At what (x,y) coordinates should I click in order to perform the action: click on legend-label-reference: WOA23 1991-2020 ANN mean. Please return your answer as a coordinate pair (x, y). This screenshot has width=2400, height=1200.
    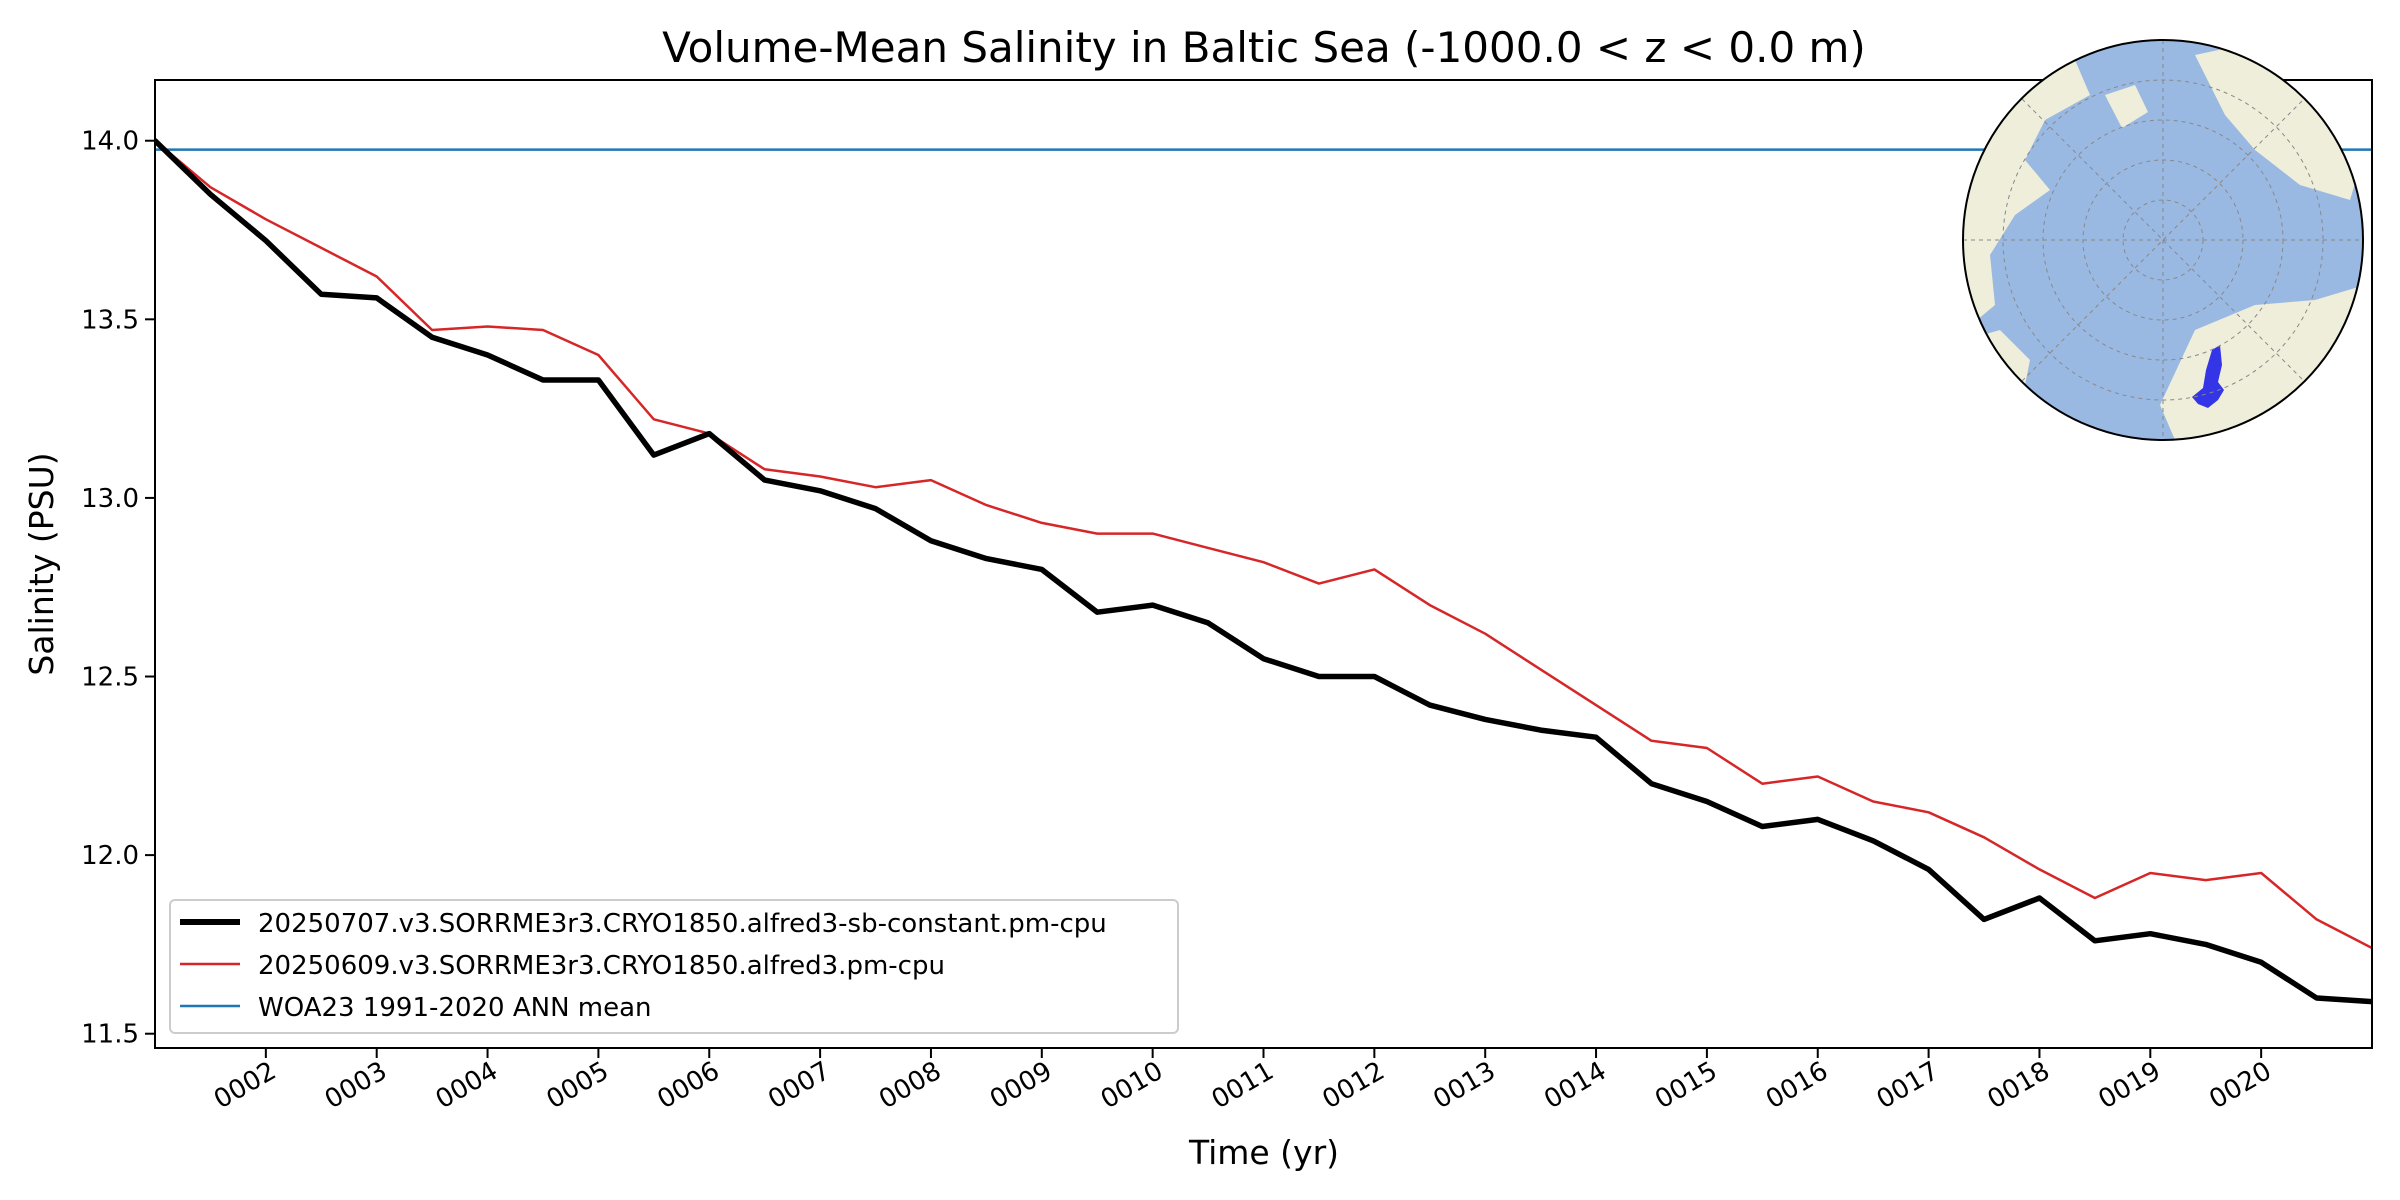
    Looking at the image, I should click on (455, 1008).